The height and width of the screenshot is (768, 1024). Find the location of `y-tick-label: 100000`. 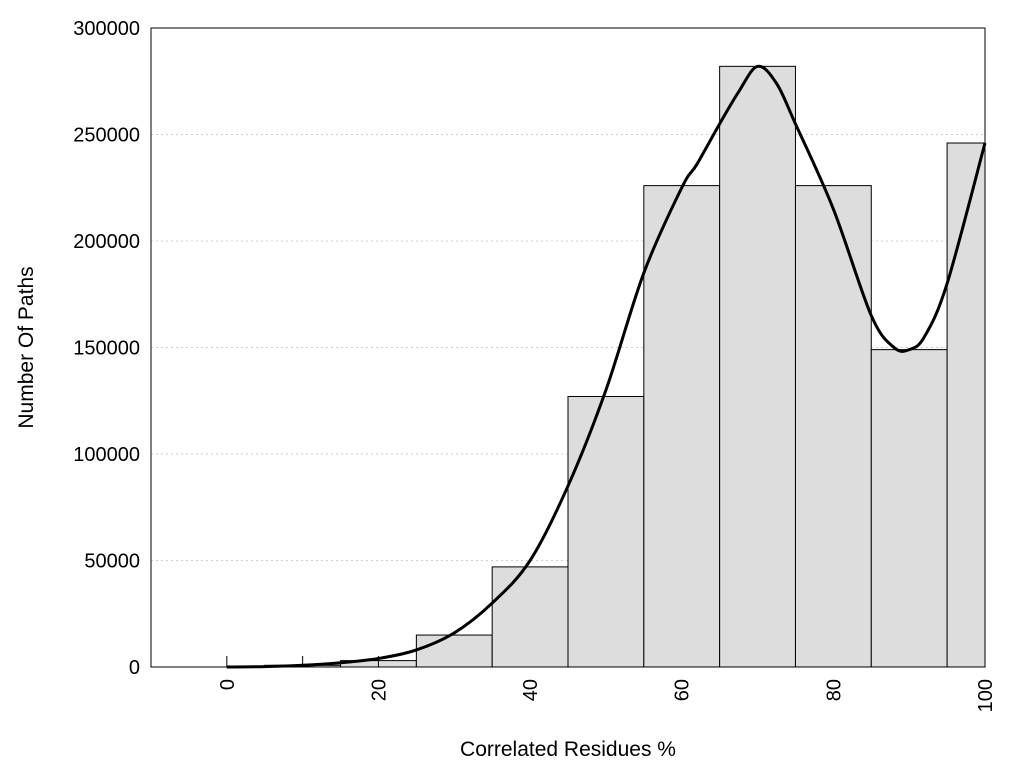

y-tick-label: 100000 is located at coordinates (106, 455).